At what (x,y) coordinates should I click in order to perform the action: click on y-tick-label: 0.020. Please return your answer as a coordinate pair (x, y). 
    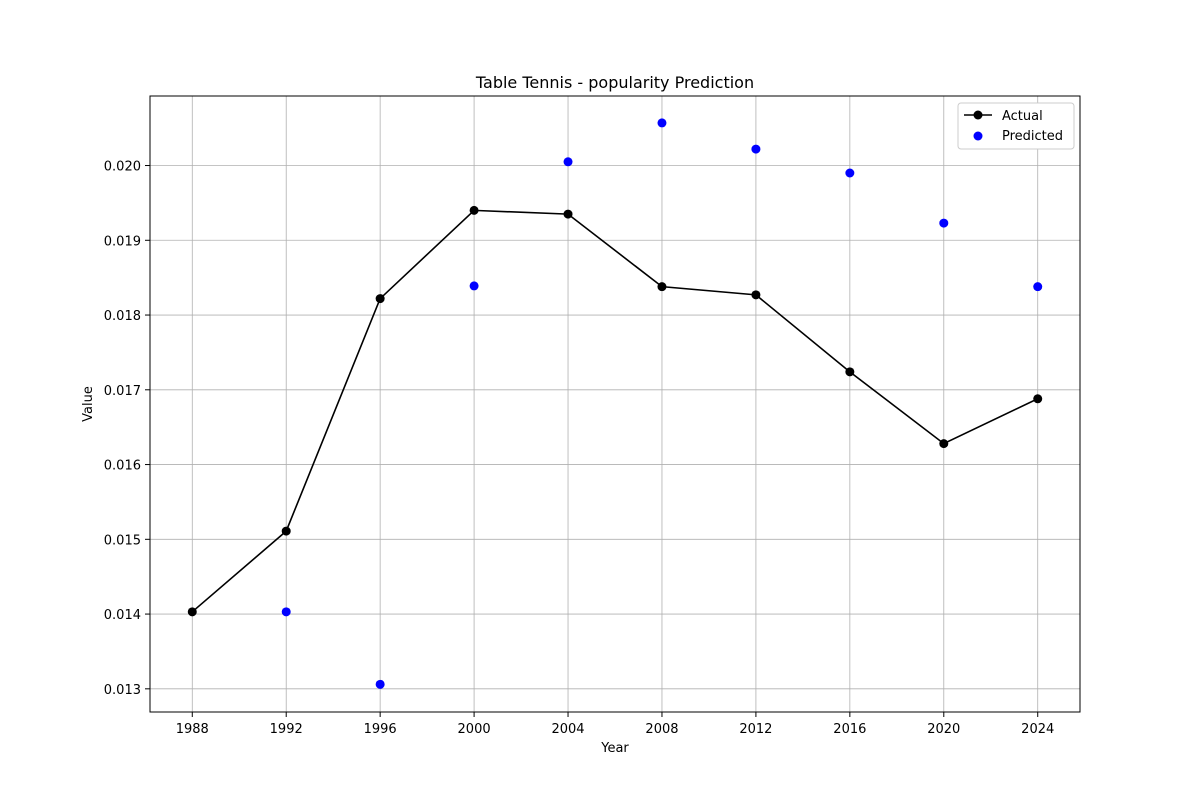
    Looking at the image, I should click on (122, 167).